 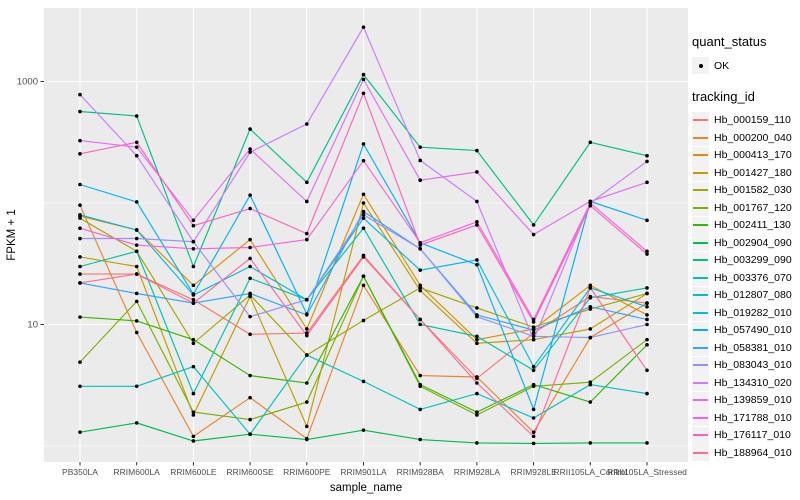 I want to click on legend-item-label: OK, so click(x=722, y=65).